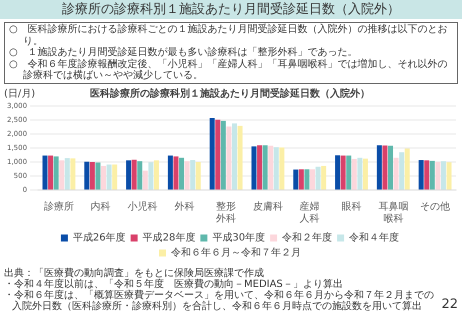 The height and width of the screenshot is (320, 462). I want to click on text: ○ １施設あたり月間受診延日数が最も多い診療科は「整形外科」であった。, so click(184, 52).